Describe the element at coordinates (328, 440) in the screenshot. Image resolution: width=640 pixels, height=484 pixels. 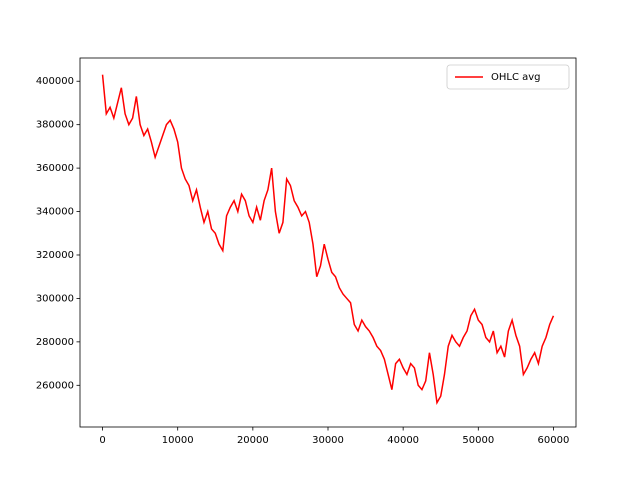
I see `x-tick-label: 30000` at that location.